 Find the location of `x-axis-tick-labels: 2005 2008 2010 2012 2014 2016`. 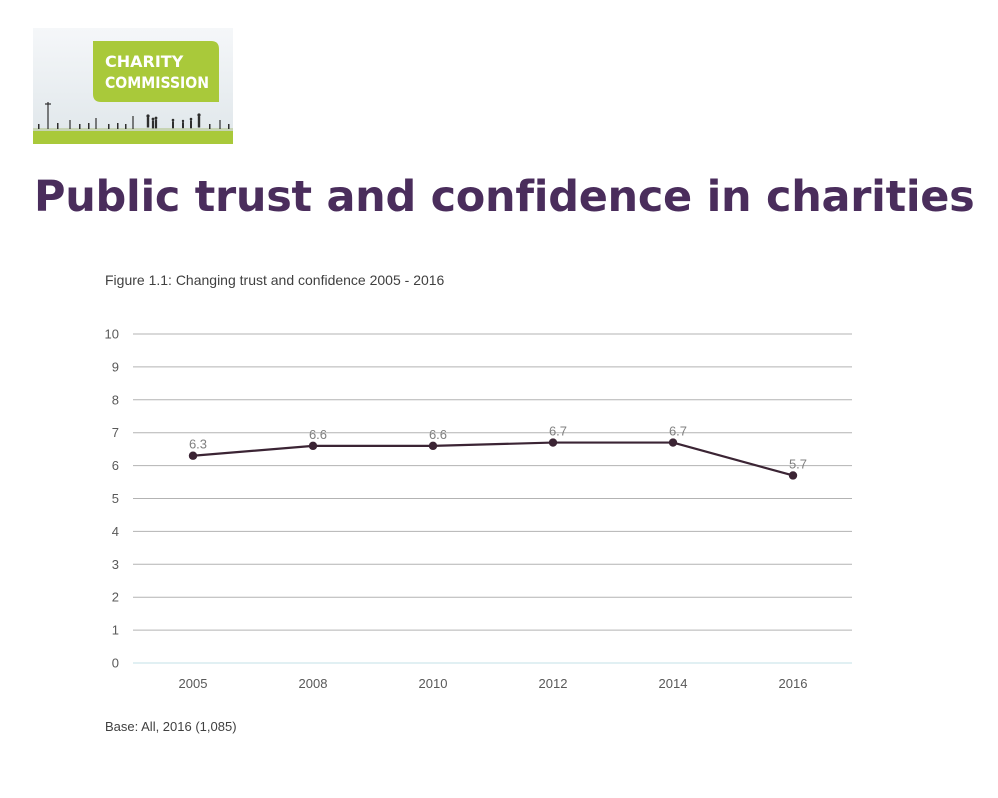

x-axis-tick-labels: 2005 2008 2010 2012 2014 2016 is located at coordinates (493, 683).